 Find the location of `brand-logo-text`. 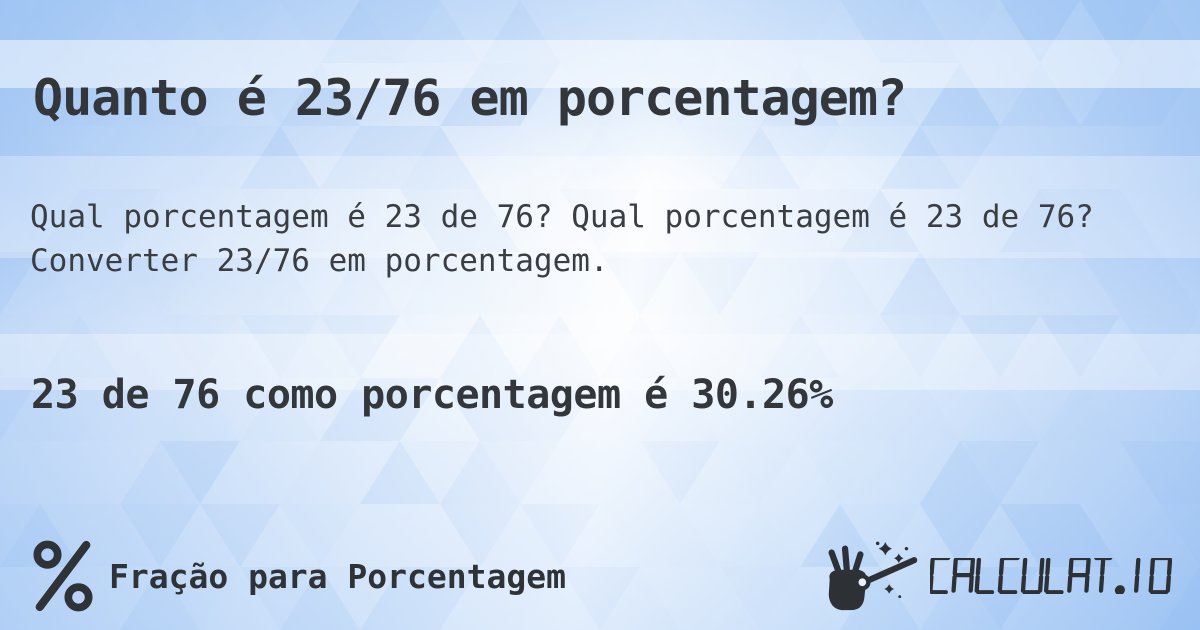

brand-logo-text is located at coordinates (1051, 576).